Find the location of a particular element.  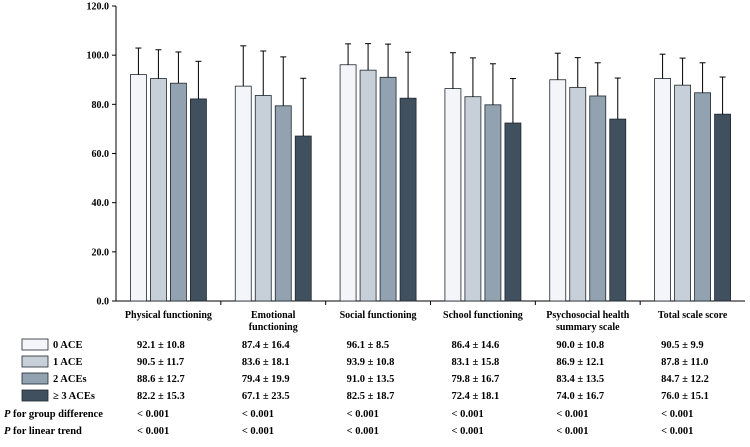

category-label: Emotional functioning is located at coordinates (273, 321).